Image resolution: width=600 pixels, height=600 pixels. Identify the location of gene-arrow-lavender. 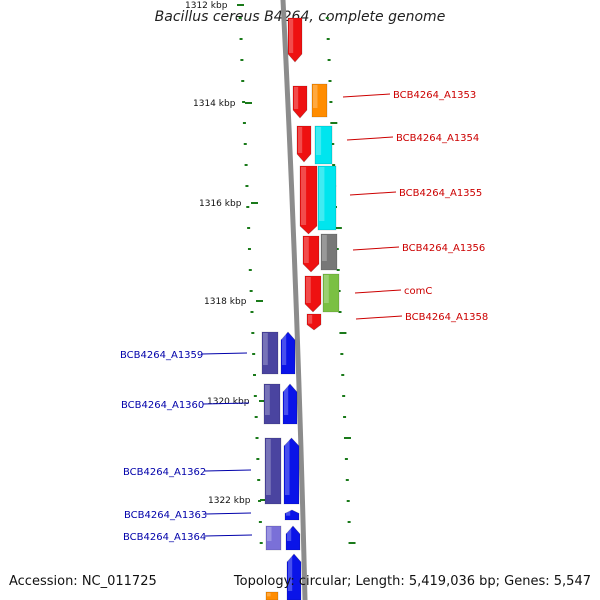
(273, 538).